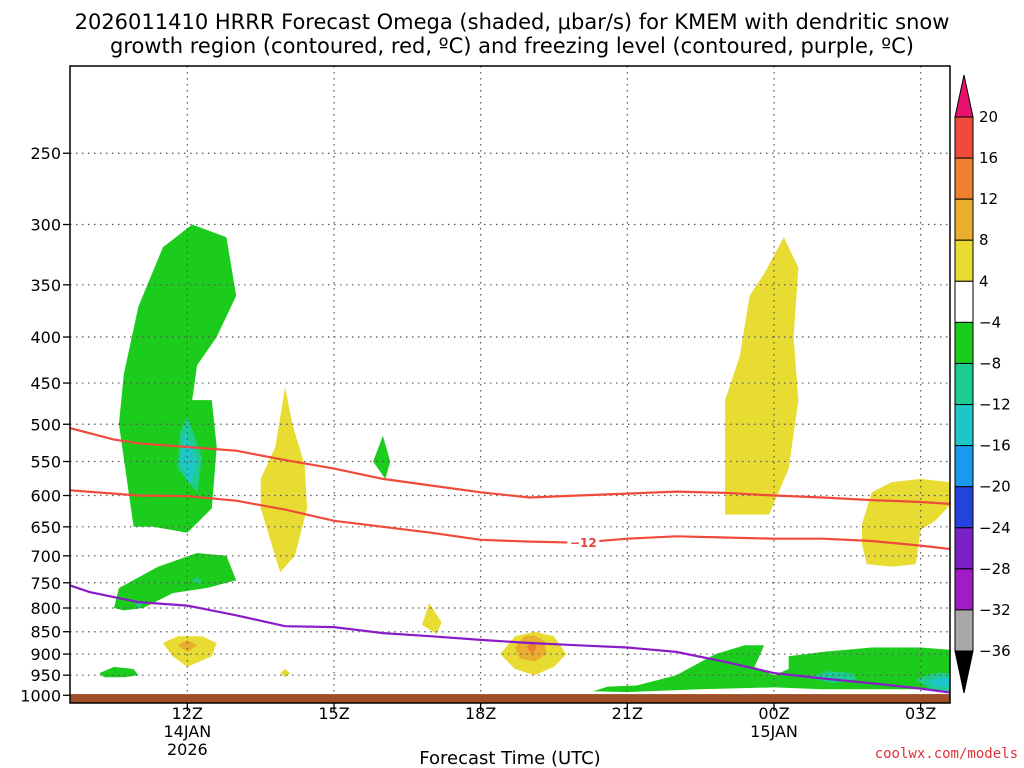 The height and width of the screenshot is (768, 1024). Describe the element at coordinates (432, 618) in the screenshot. I see `omega-region-pos4-17z-spot` at that location.